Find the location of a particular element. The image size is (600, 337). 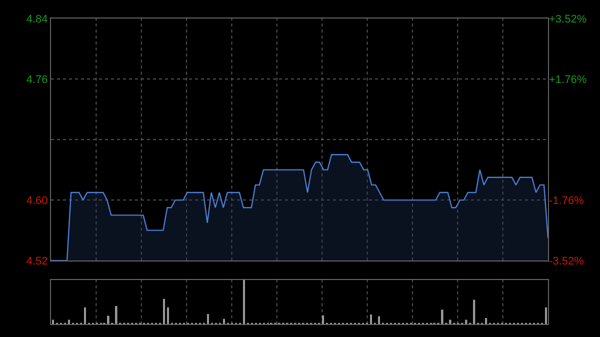

y-tick-label: 4.84 is located at coordinates (37, 19).